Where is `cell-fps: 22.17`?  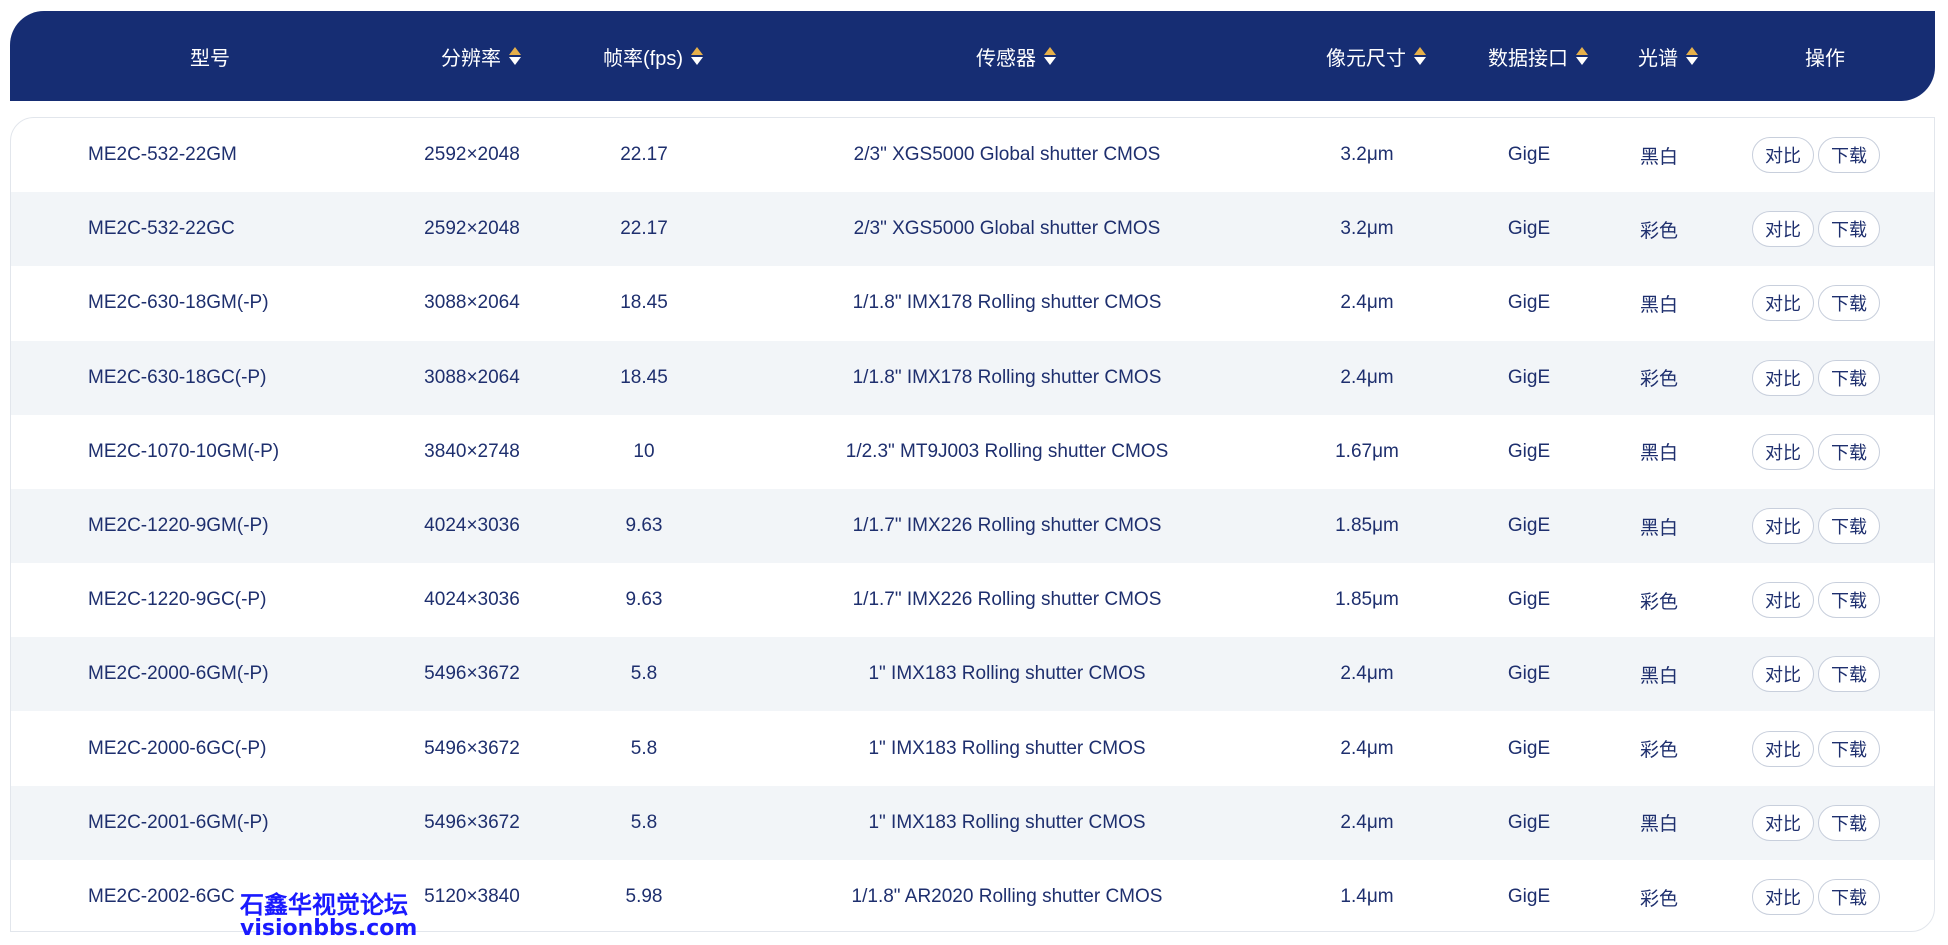 cell-fps: 22.17 is located at coordinates (644, 154).